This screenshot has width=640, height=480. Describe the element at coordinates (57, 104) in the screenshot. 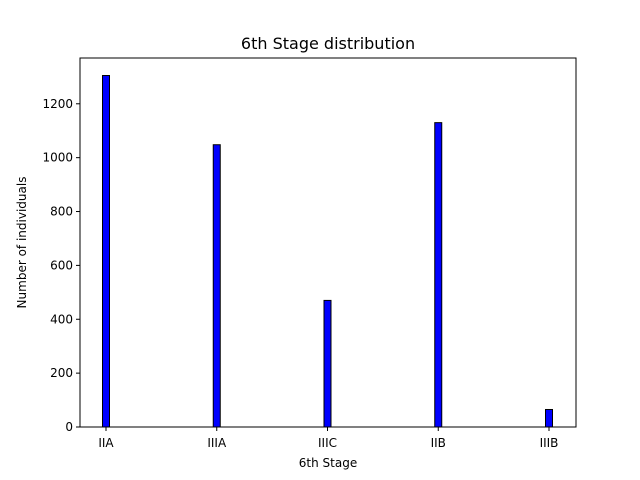

I see `y-tick-label: 1200` at that location.